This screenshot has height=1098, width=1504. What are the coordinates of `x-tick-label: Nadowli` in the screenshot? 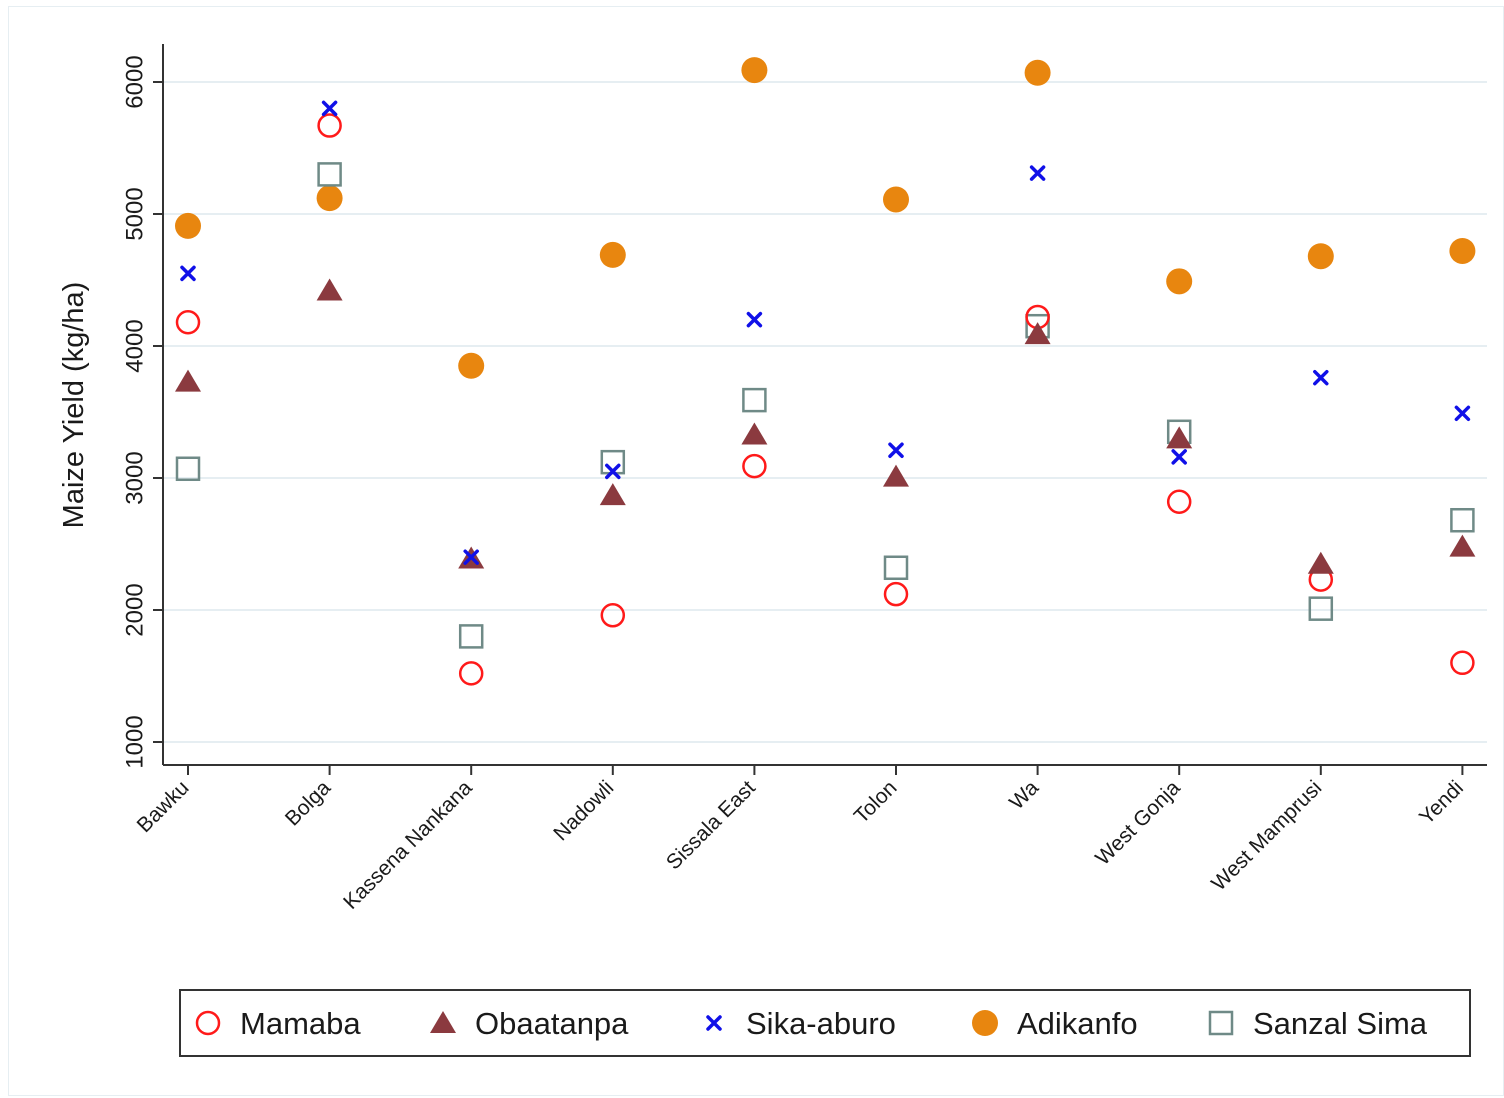 It's located at (583, 810).